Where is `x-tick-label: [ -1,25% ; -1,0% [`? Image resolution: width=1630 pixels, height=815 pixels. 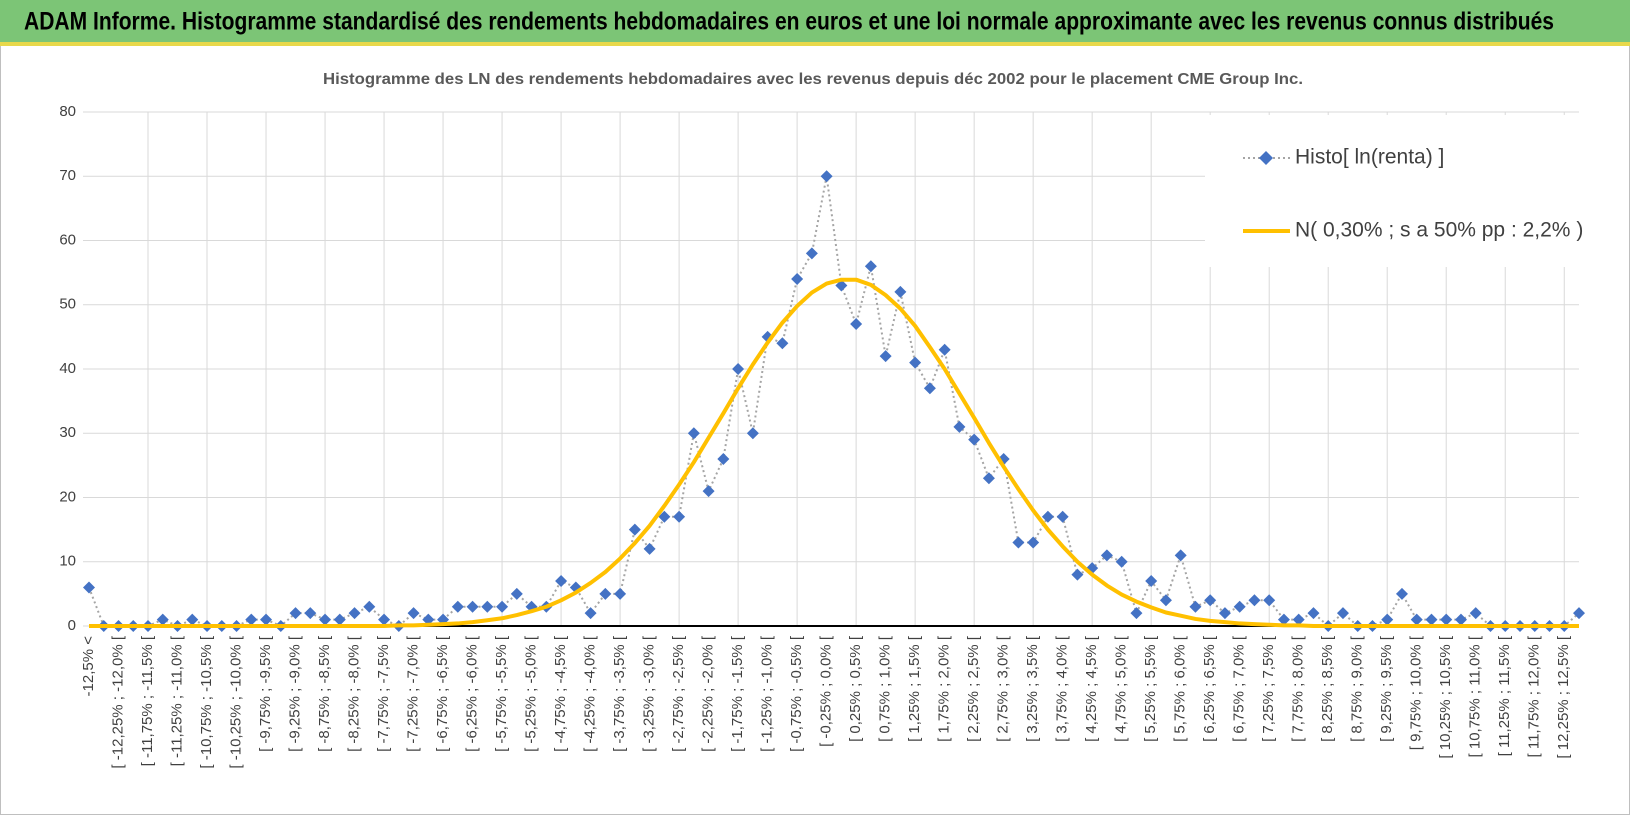
x-tick-label: [ -1,25% ; -1,0% [ is located at coordinates (767, 693).